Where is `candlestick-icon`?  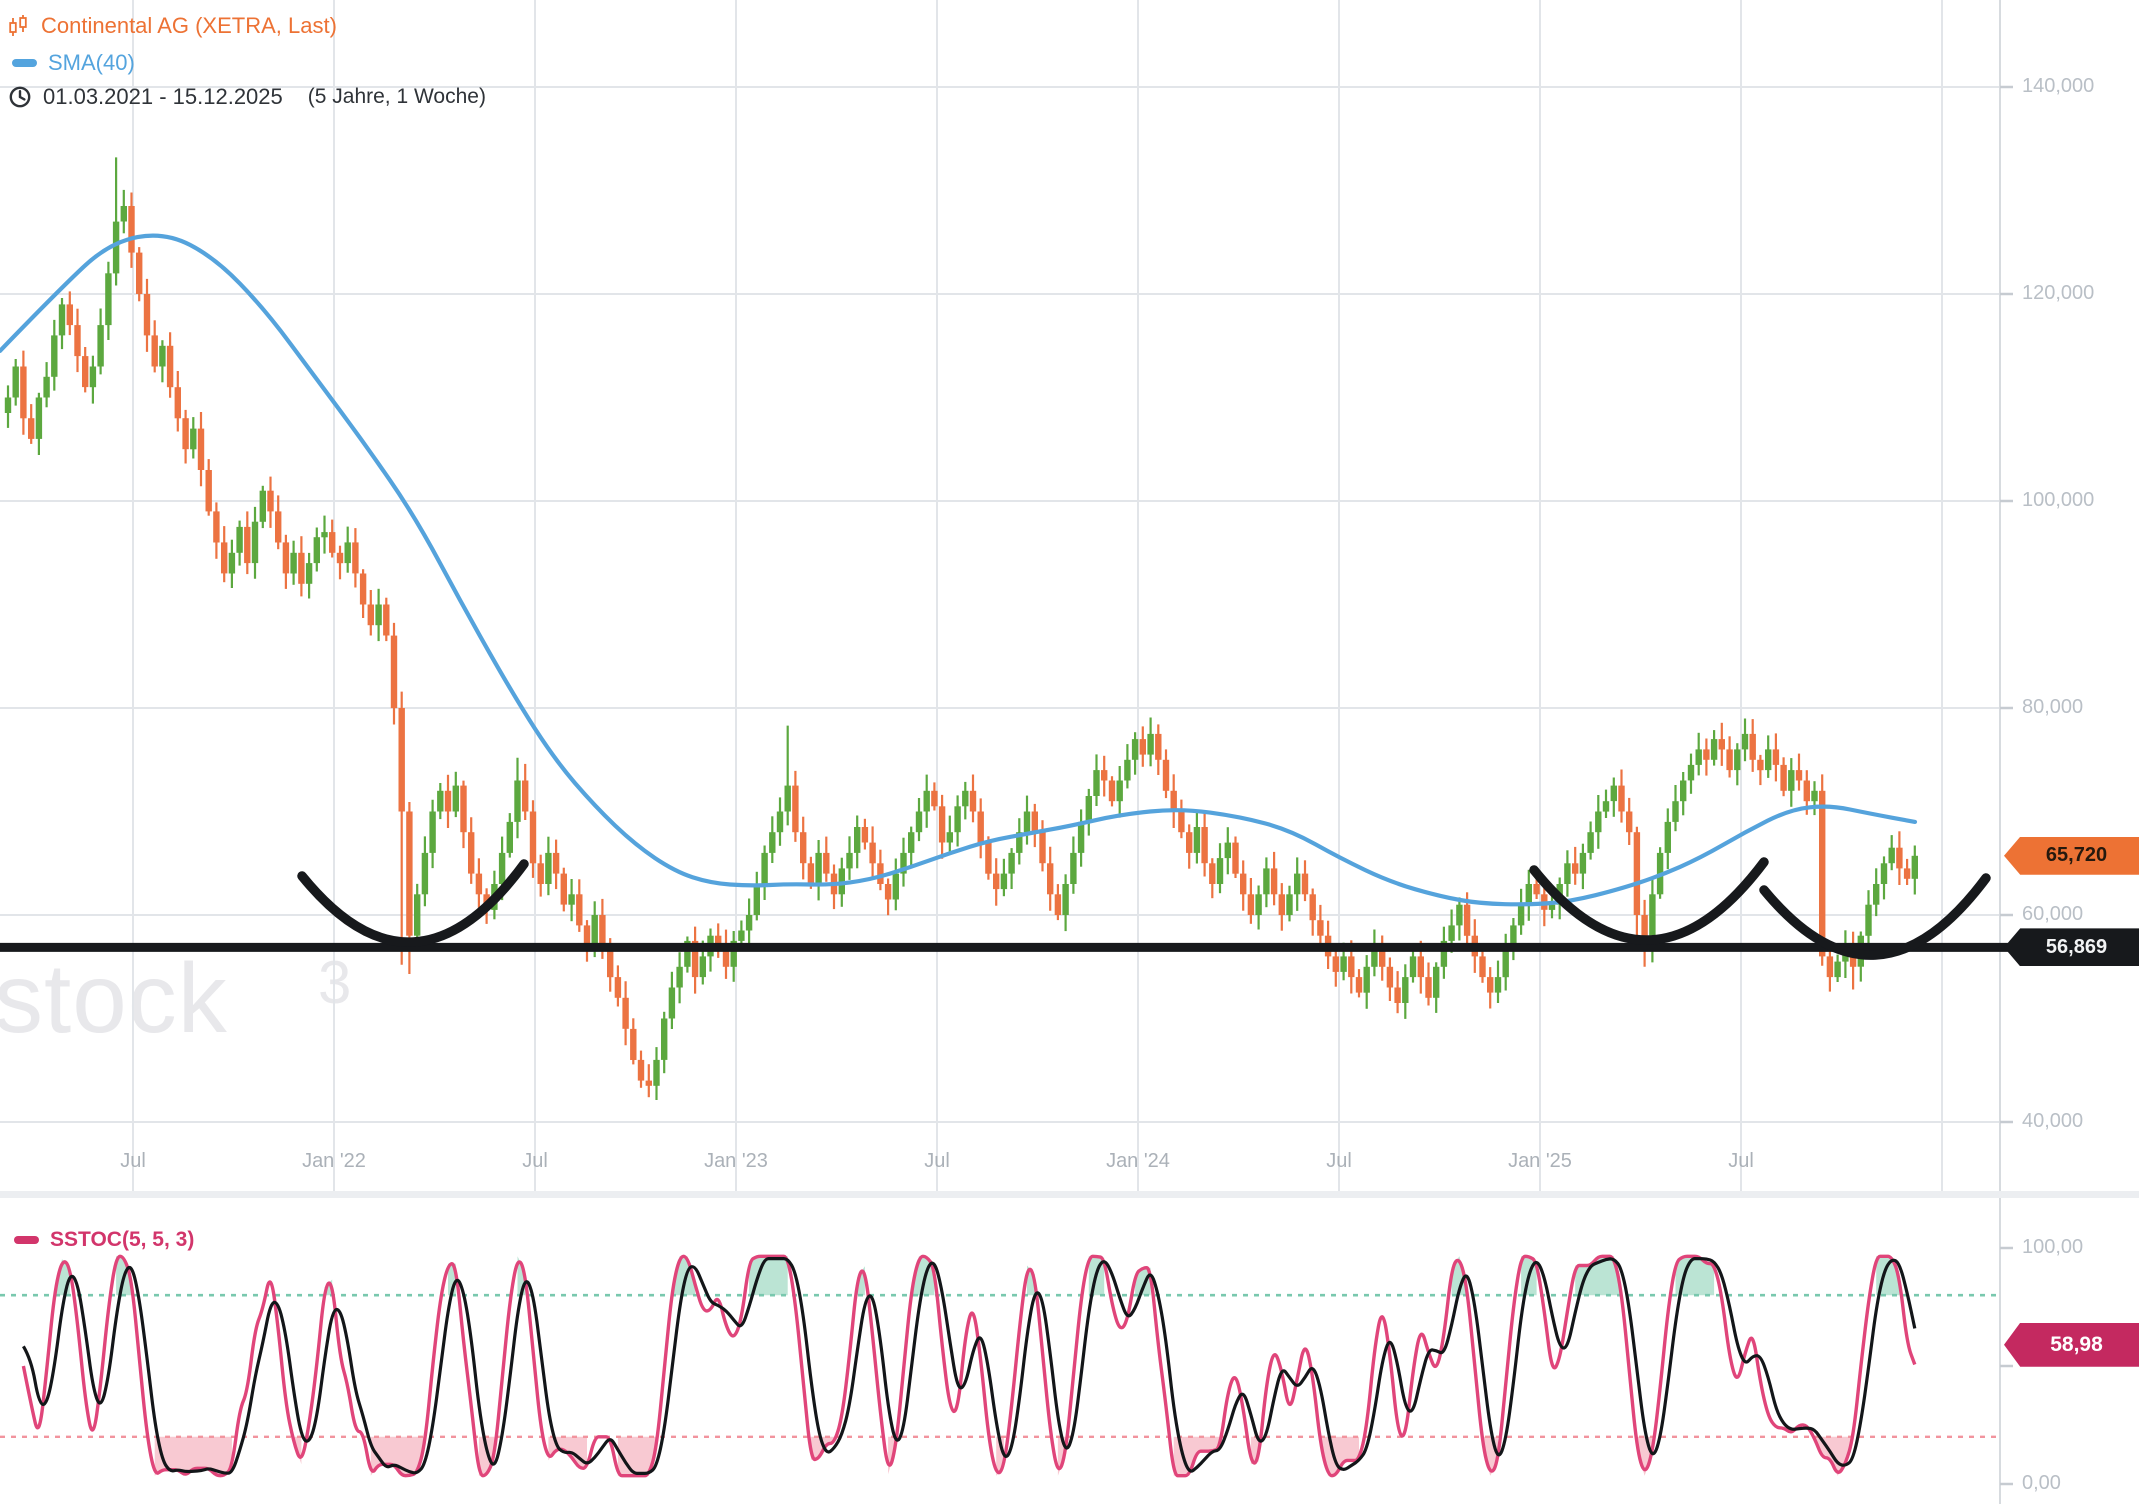
candlestick-icon is located at coordinates (18, 25).